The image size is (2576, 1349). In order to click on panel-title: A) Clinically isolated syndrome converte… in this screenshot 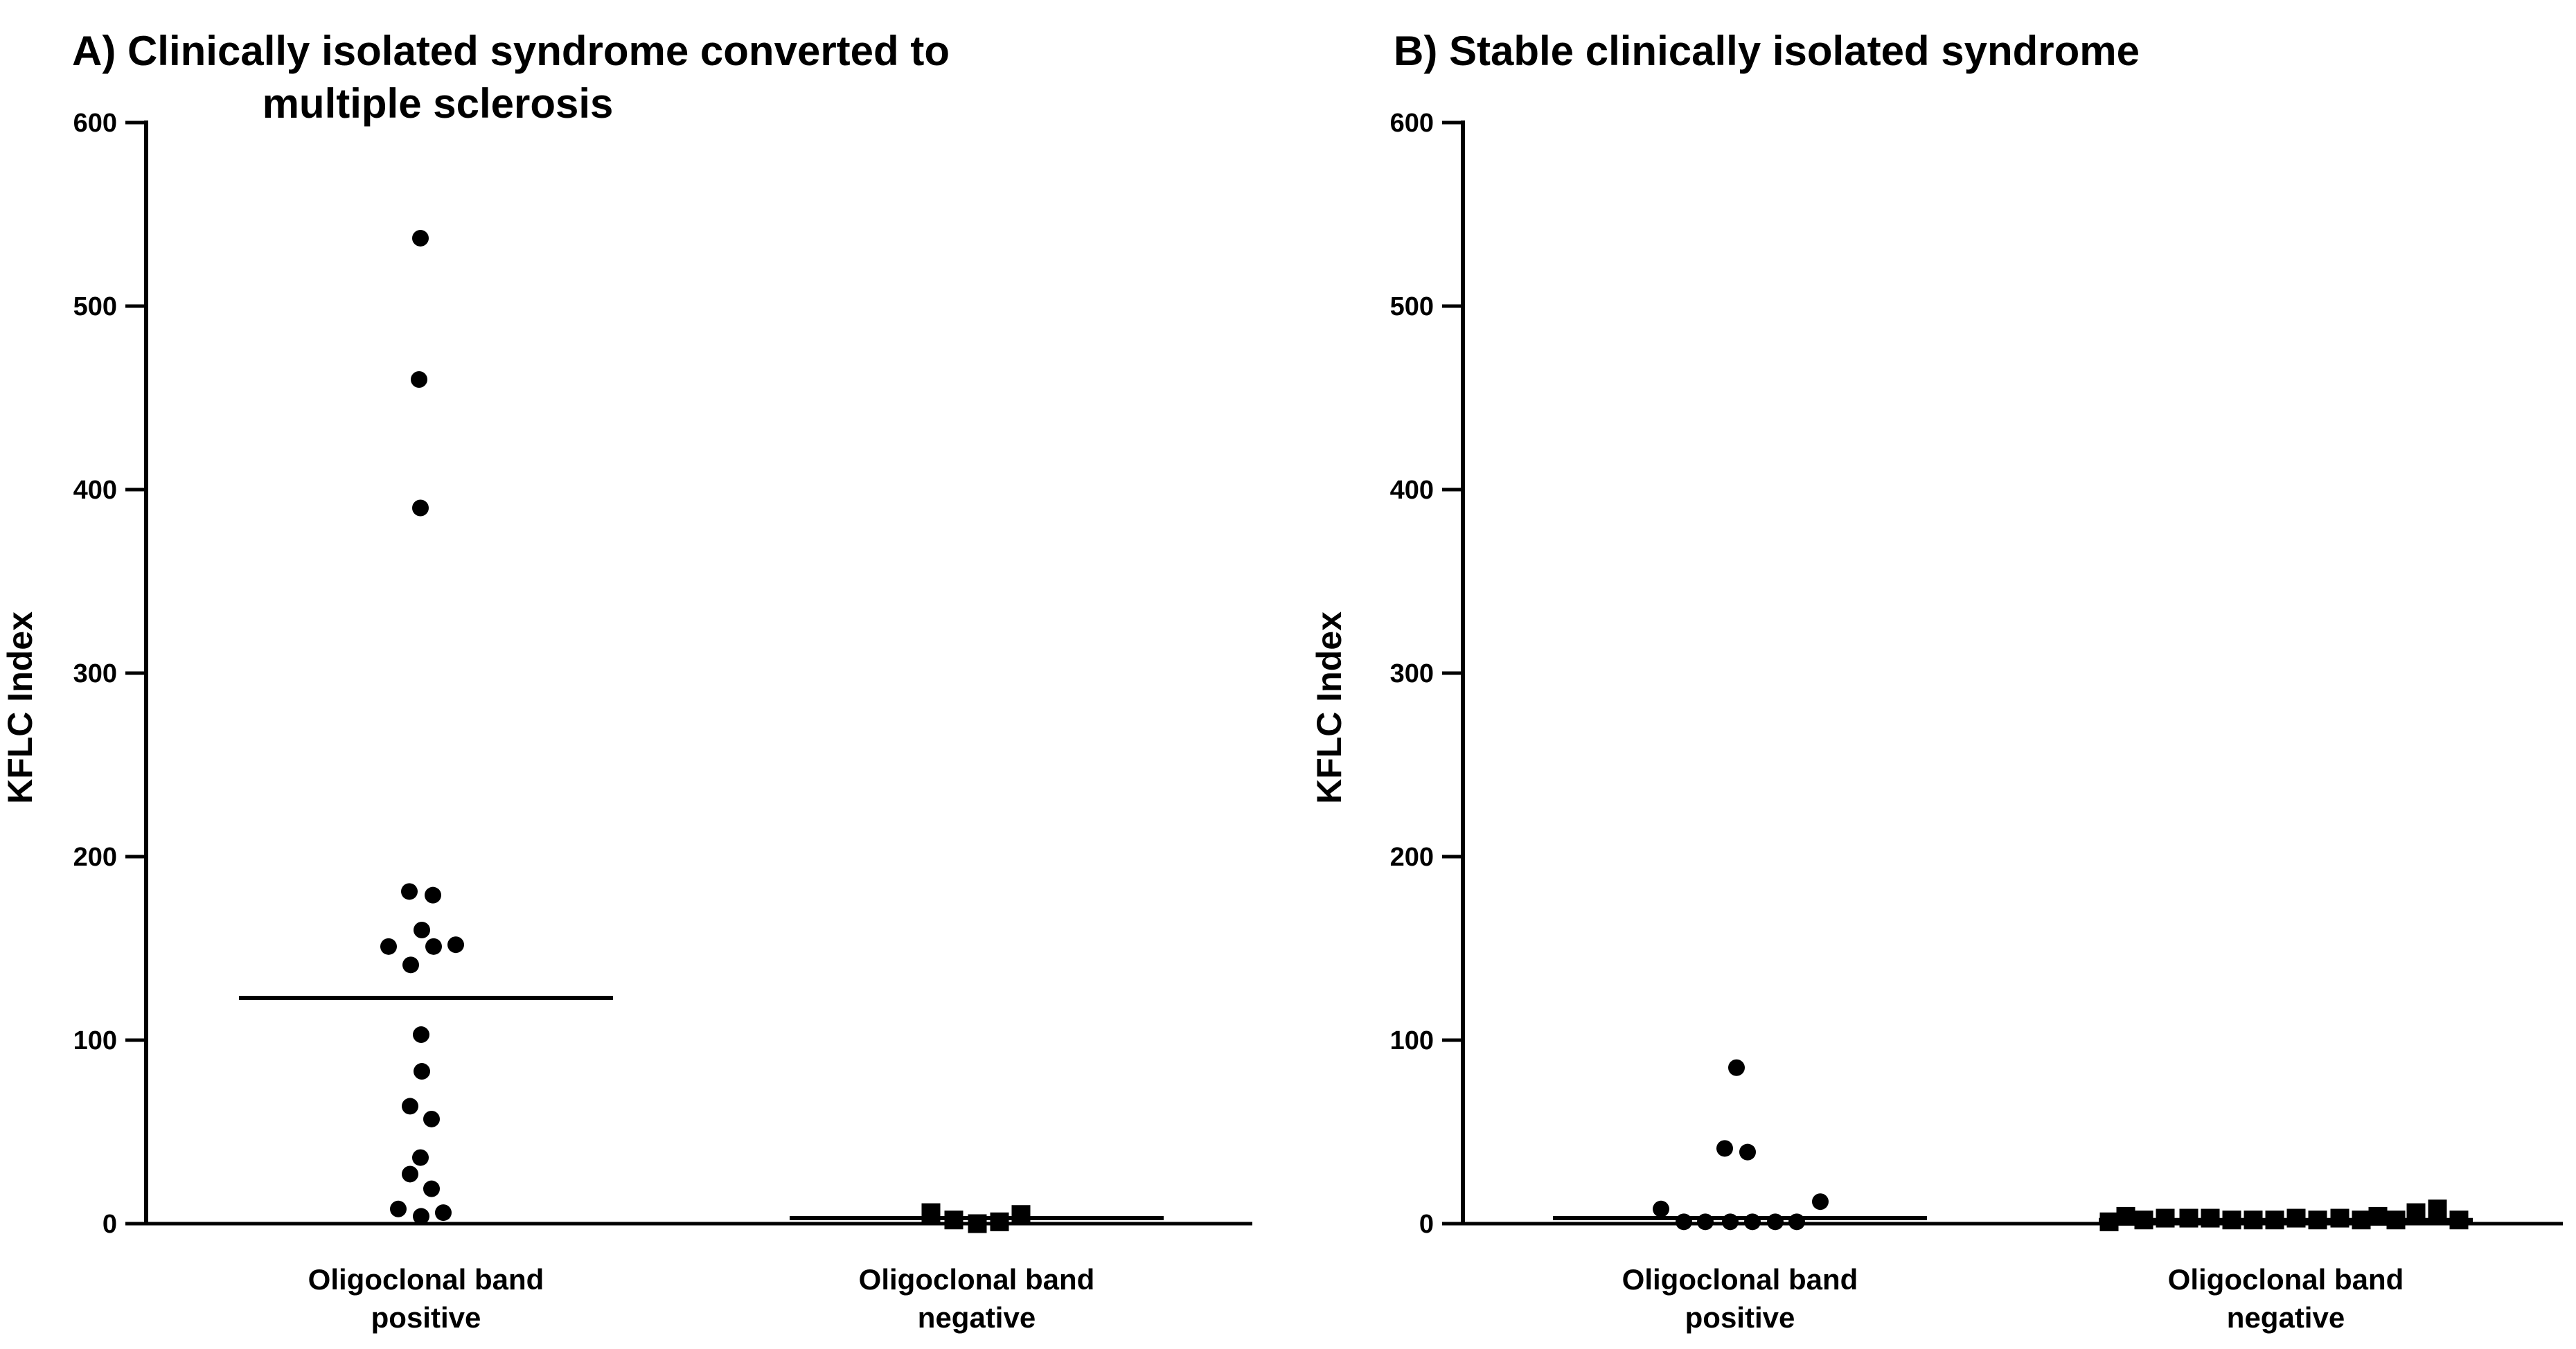, I will do `click(511, 51)`.